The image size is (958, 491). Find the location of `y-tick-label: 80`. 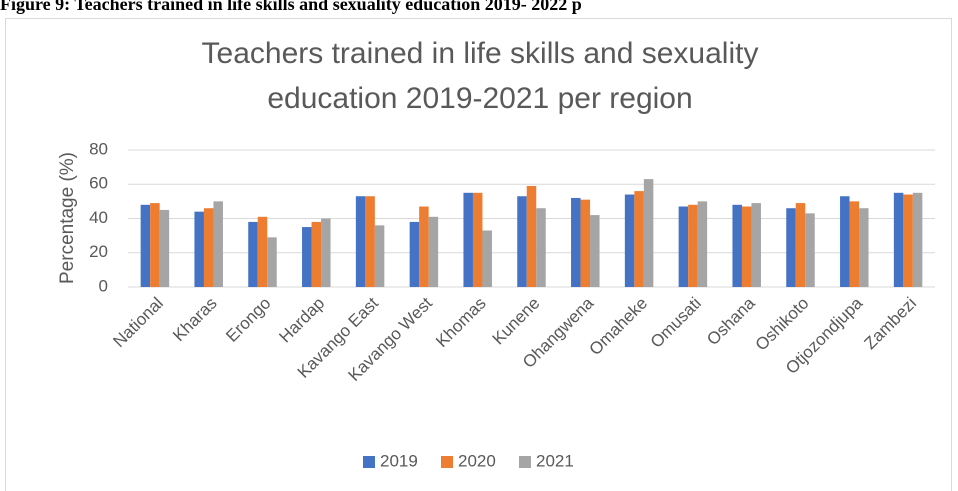

y-tick-label: 80 is located at coordinates (98, 148).